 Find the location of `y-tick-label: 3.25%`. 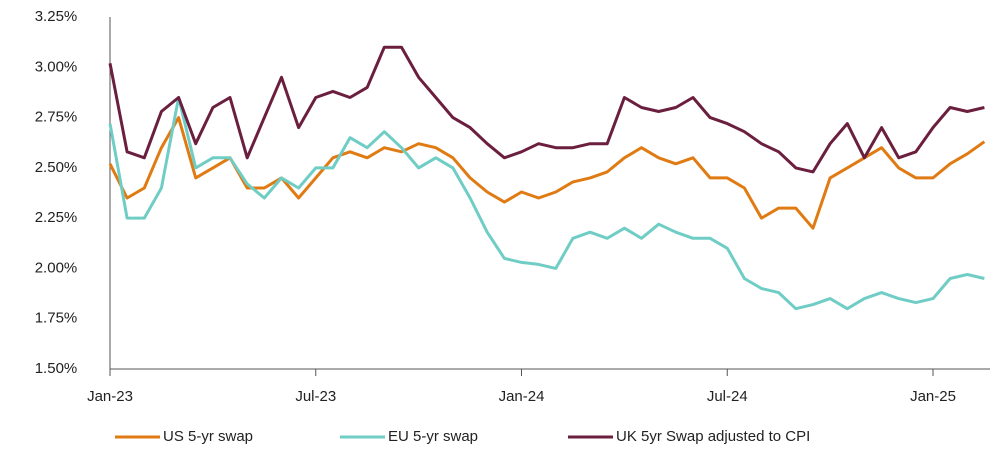

y-tick-label: 3.25% is located at coordinates (56, 16).